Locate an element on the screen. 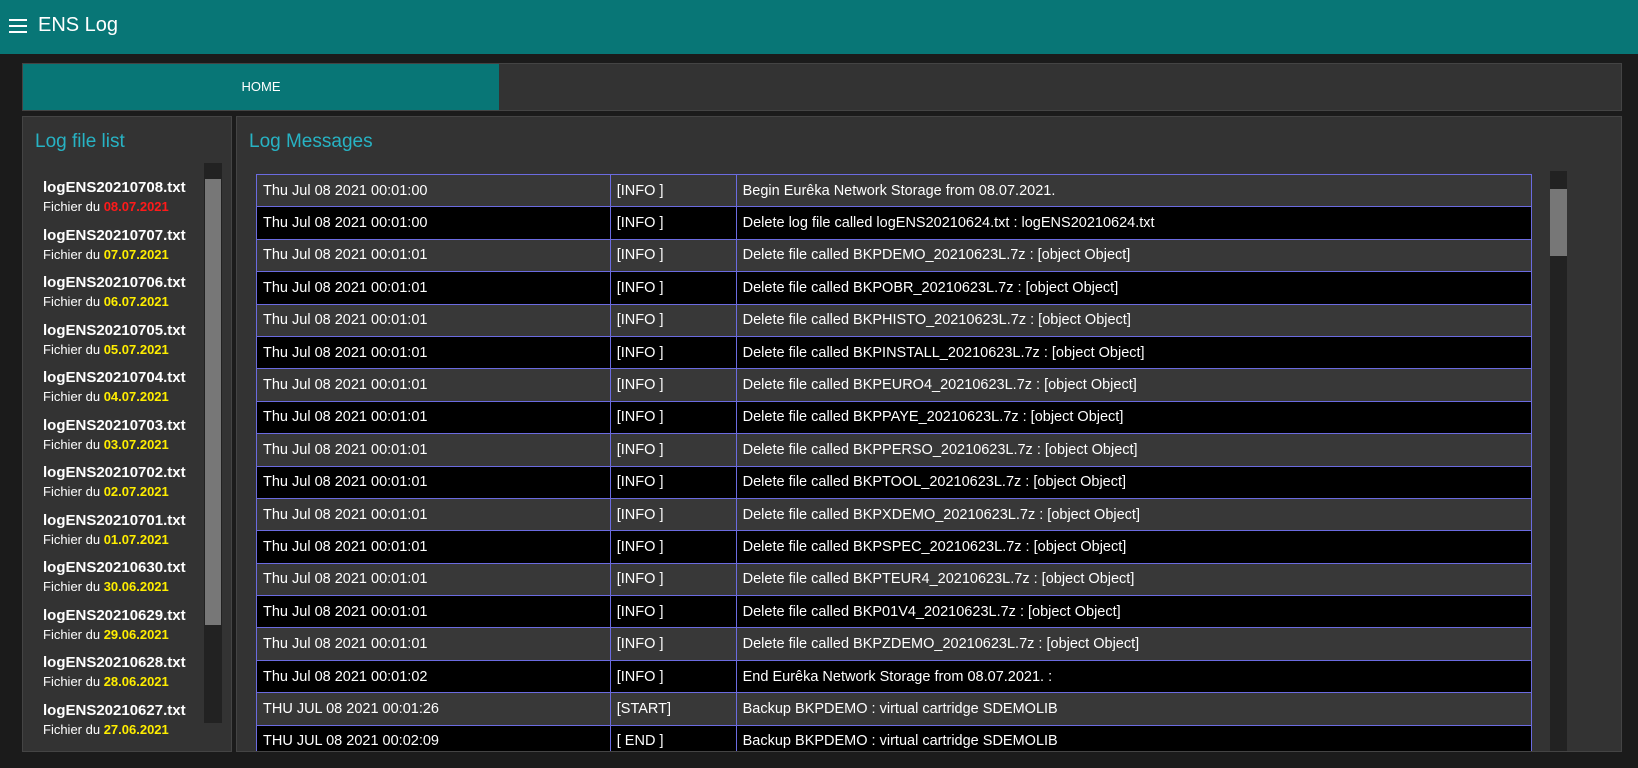  date-value: 29.06.2021 is located at coordinates (136, 634).